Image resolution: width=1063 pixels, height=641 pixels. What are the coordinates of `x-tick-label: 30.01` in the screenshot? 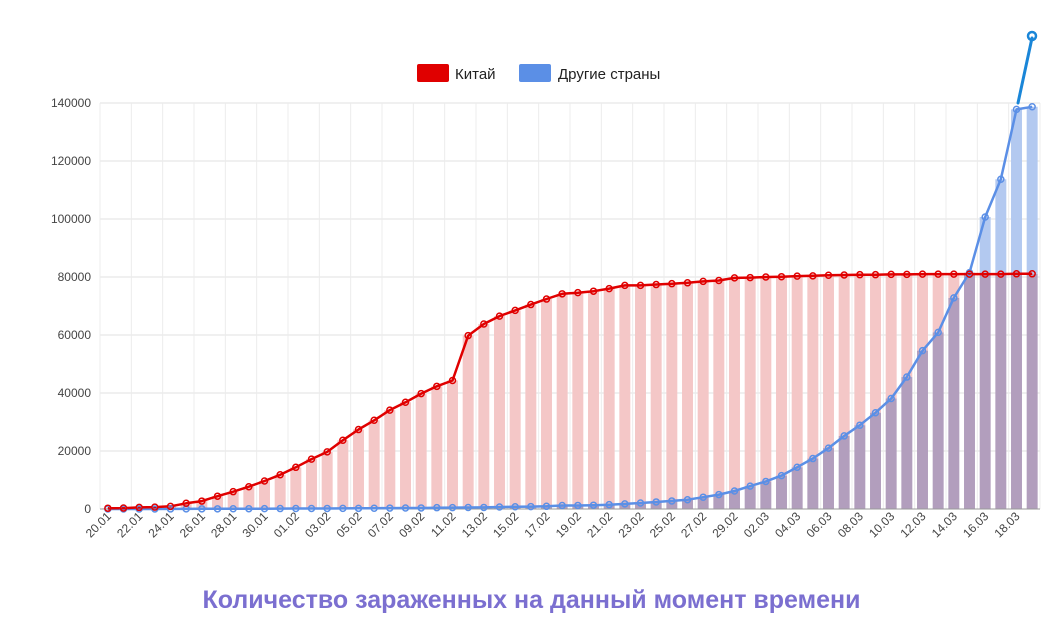 It's located at (254, 524).